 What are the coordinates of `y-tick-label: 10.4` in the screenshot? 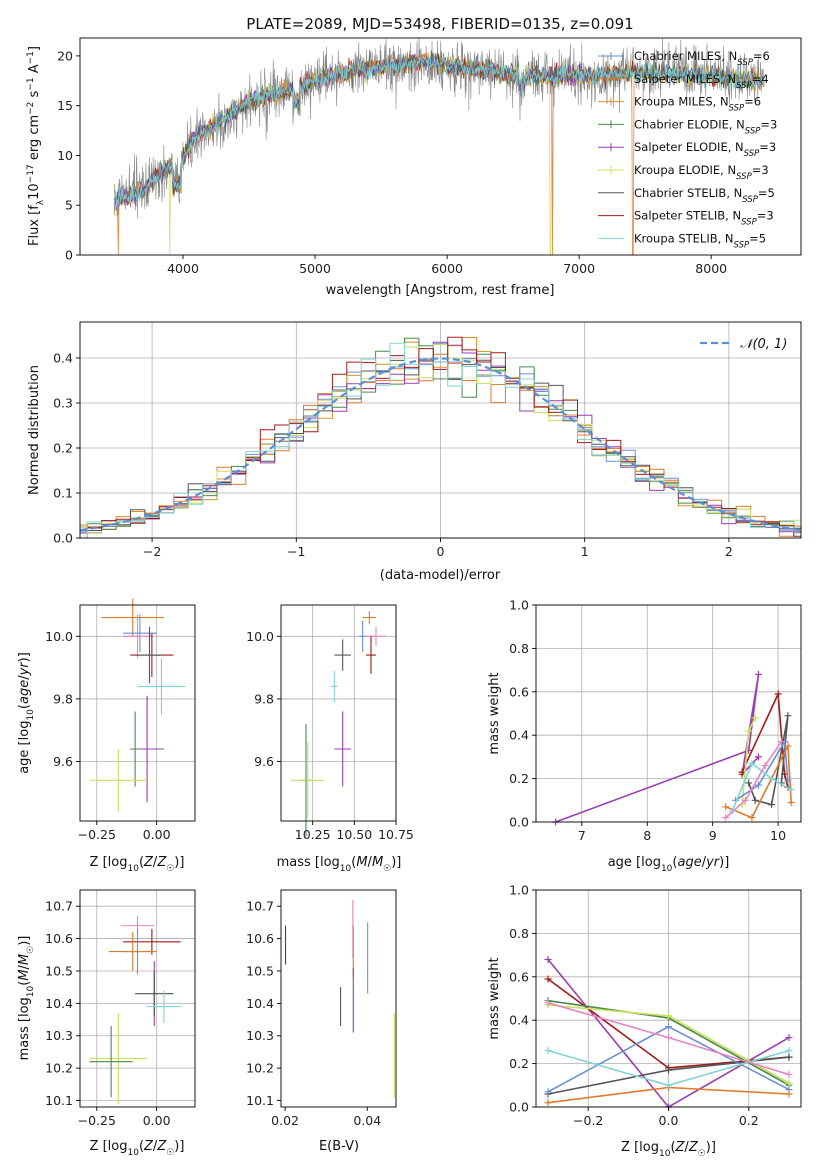 It's located at (59, 1003).